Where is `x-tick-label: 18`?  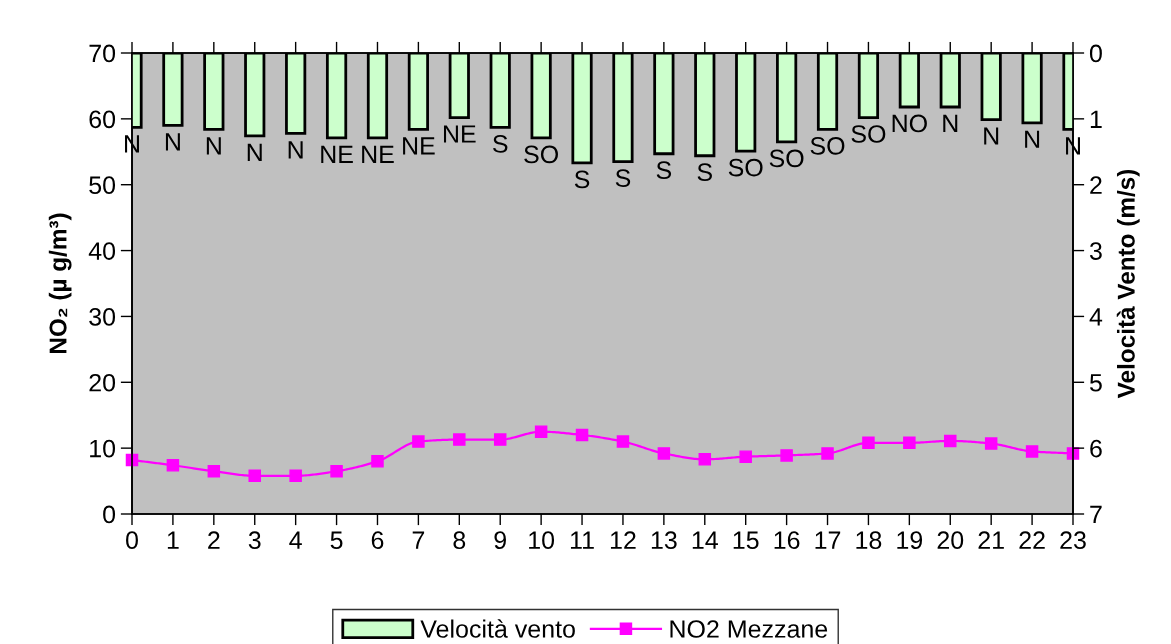 x-tick-label: 18 is located at coordinates (869, 540).